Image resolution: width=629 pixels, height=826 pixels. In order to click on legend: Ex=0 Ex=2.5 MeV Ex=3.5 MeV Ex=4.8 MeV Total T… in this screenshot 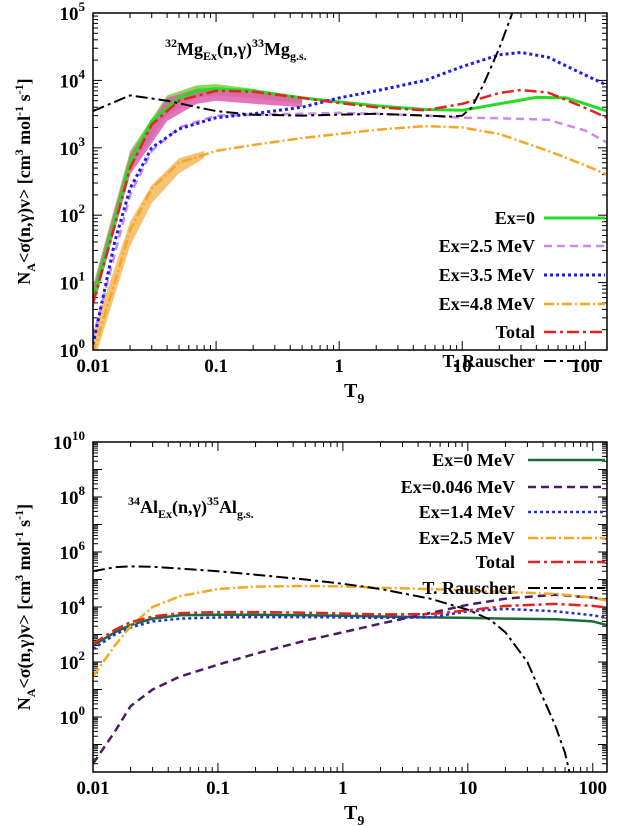, I will do `click(522, 289)`.